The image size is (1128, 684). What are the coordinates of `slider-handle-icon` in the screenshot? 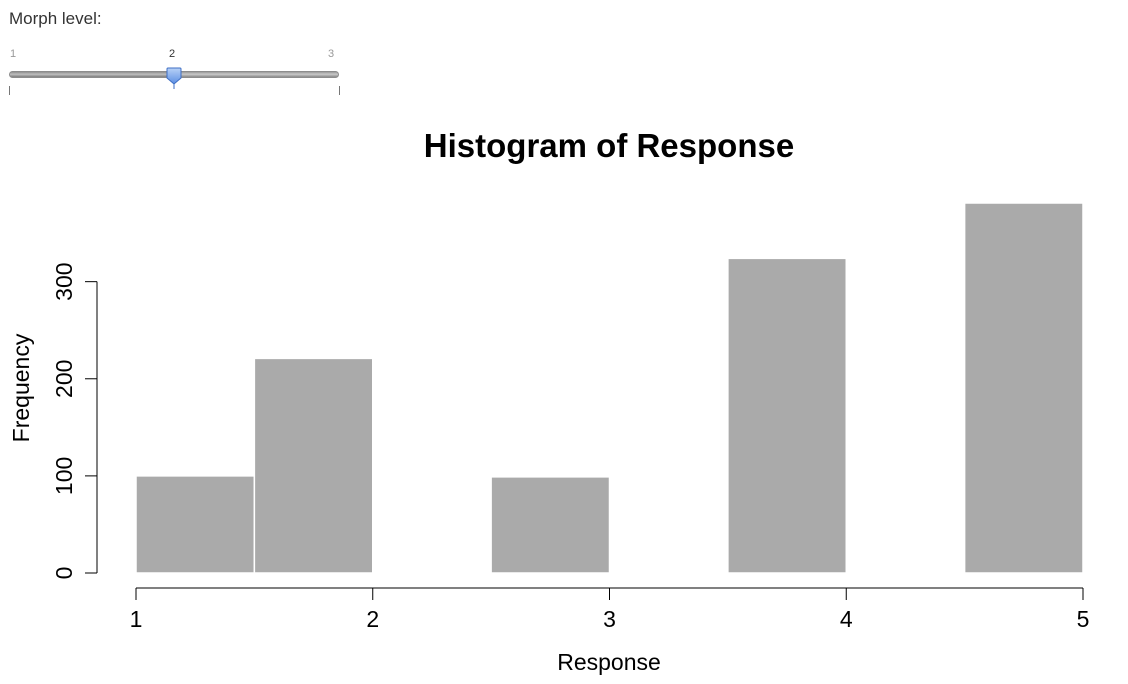 It's located at (174, 78).